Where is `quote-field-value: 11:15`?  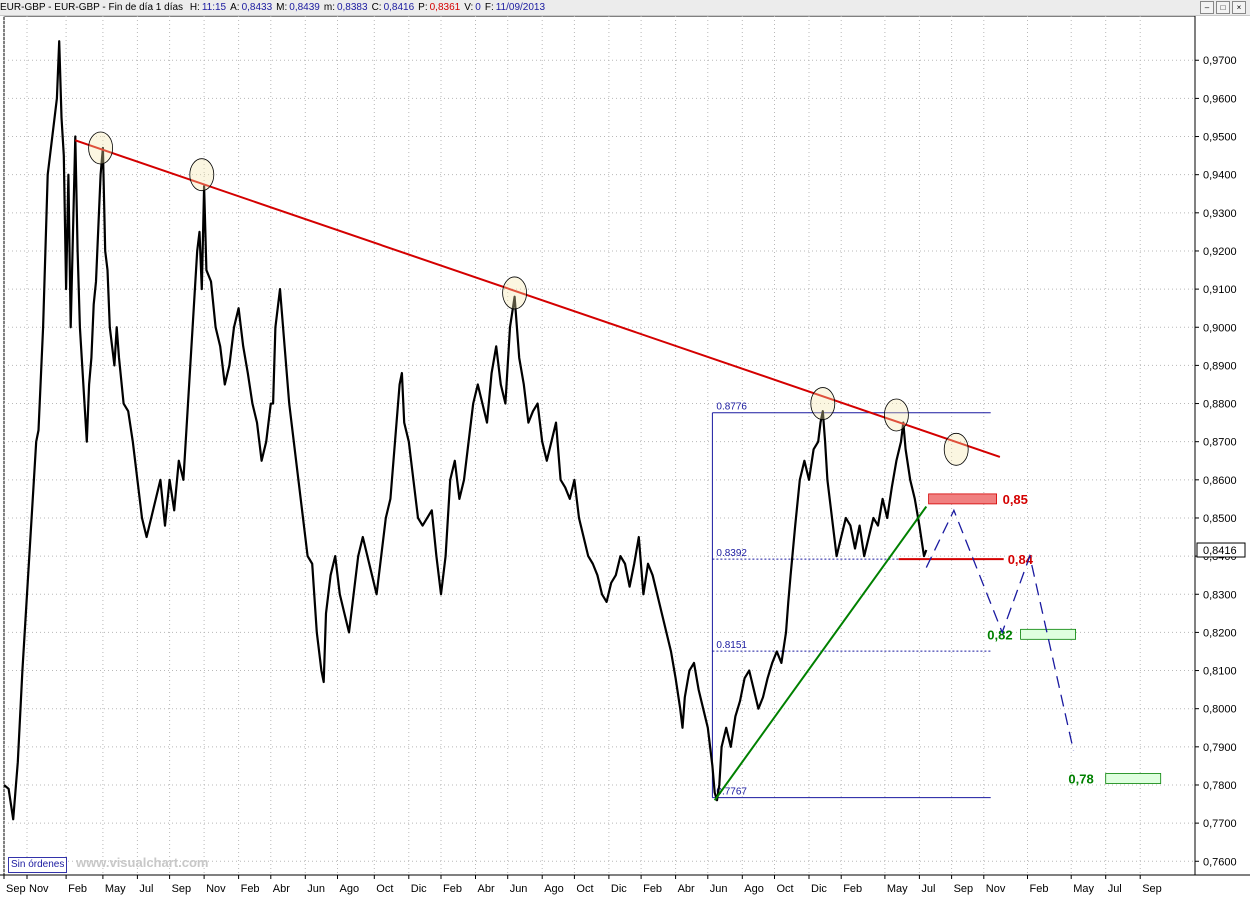
quote-field-value: 11:15 is located at coordinates (214, 7).